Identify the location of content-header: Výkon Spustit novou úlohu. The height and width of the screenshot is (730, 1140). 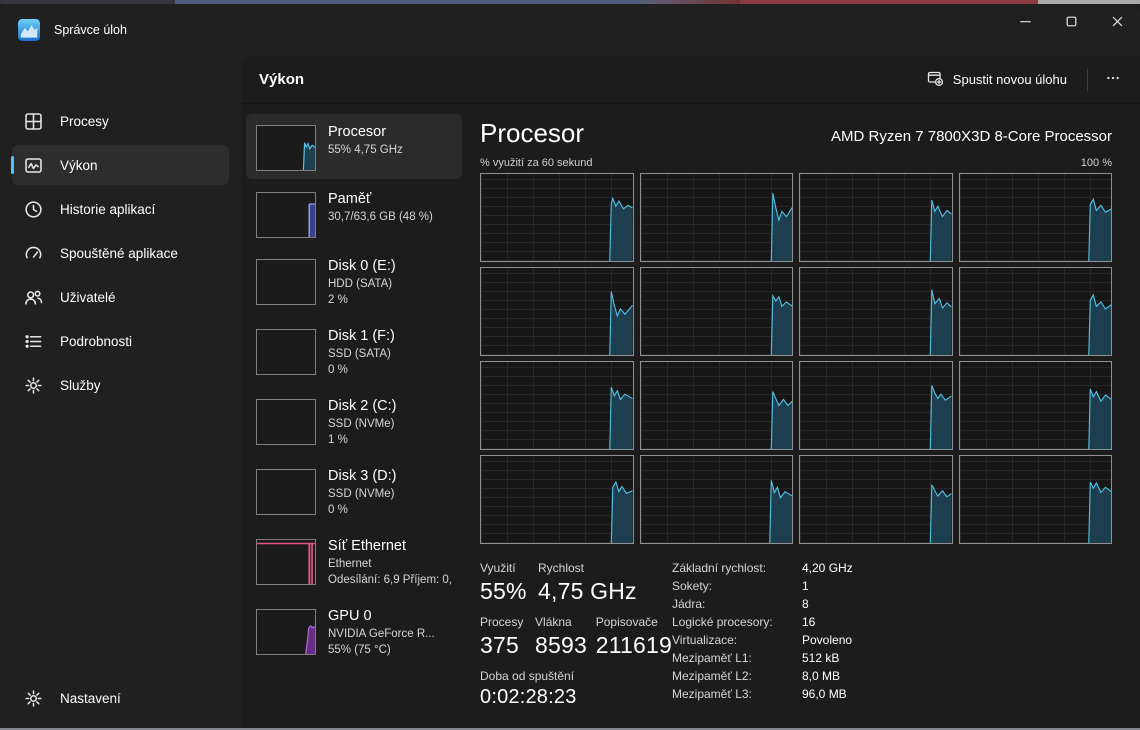
(690, 80).